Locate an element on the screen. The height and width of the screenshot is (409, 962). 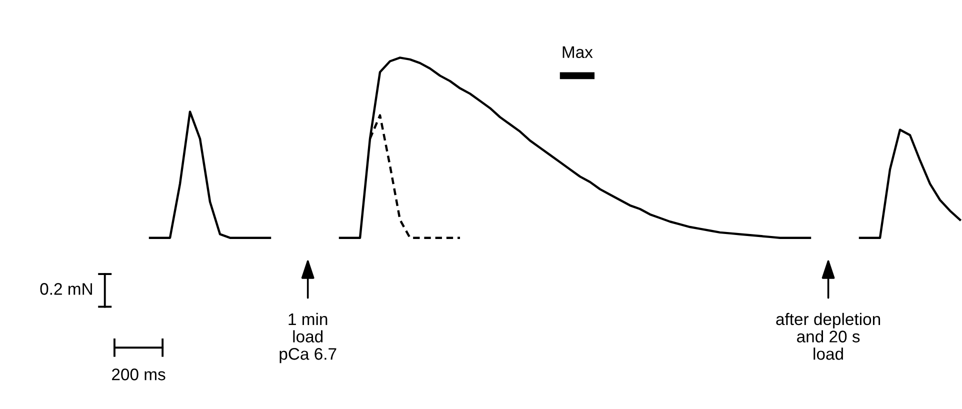
text: 200 ms is located at coordinates (139, 374).